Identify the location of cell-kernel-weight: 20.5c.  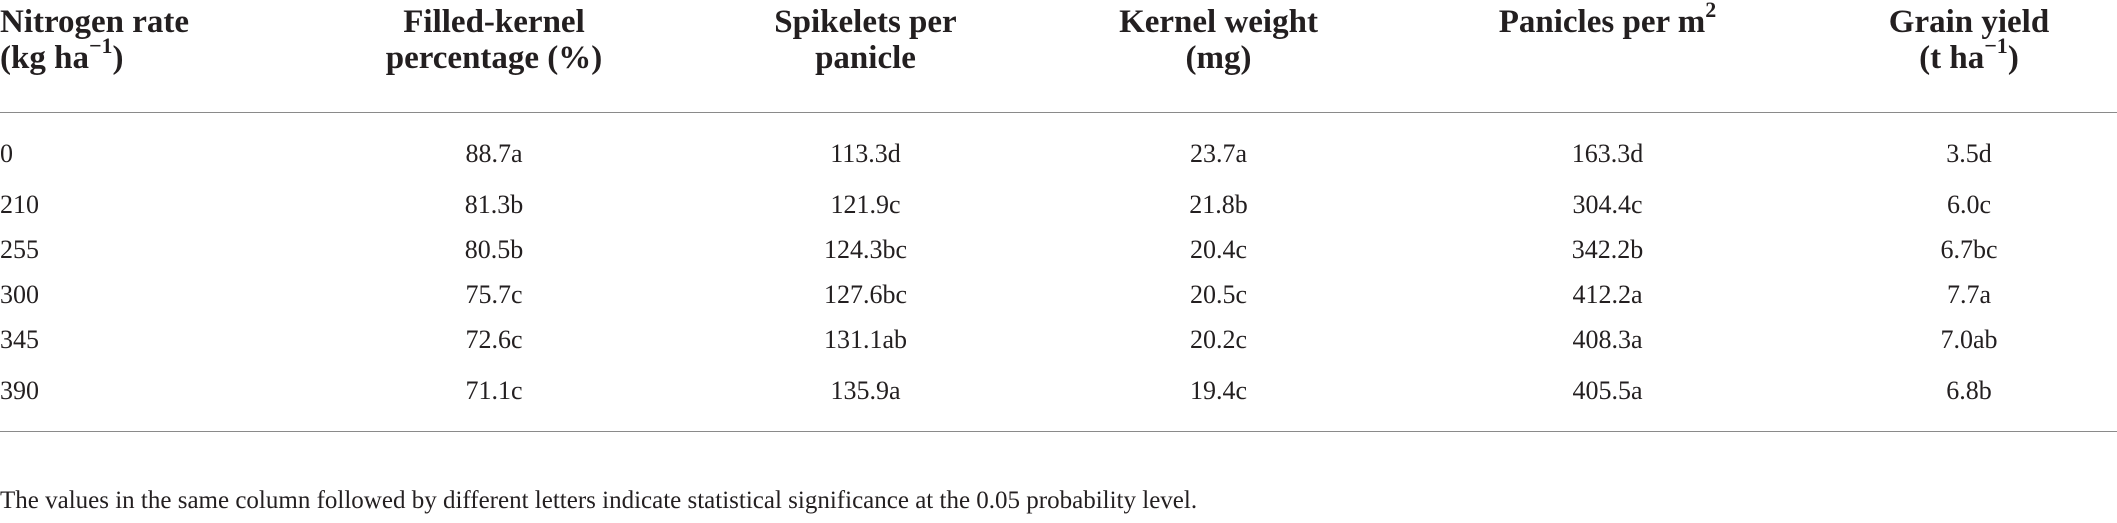
(1218, 294).